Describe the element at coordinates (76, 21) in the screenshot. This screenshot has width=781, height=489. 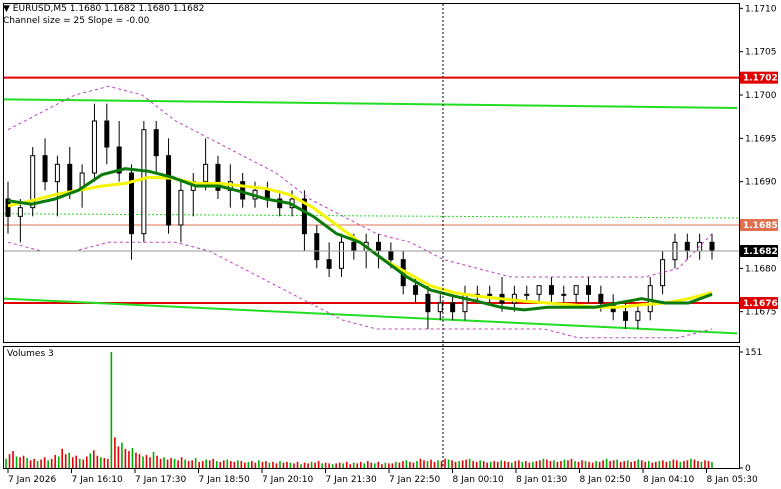
I see `channel-info: Channel size = 25 Slope = -0.00` at that location.